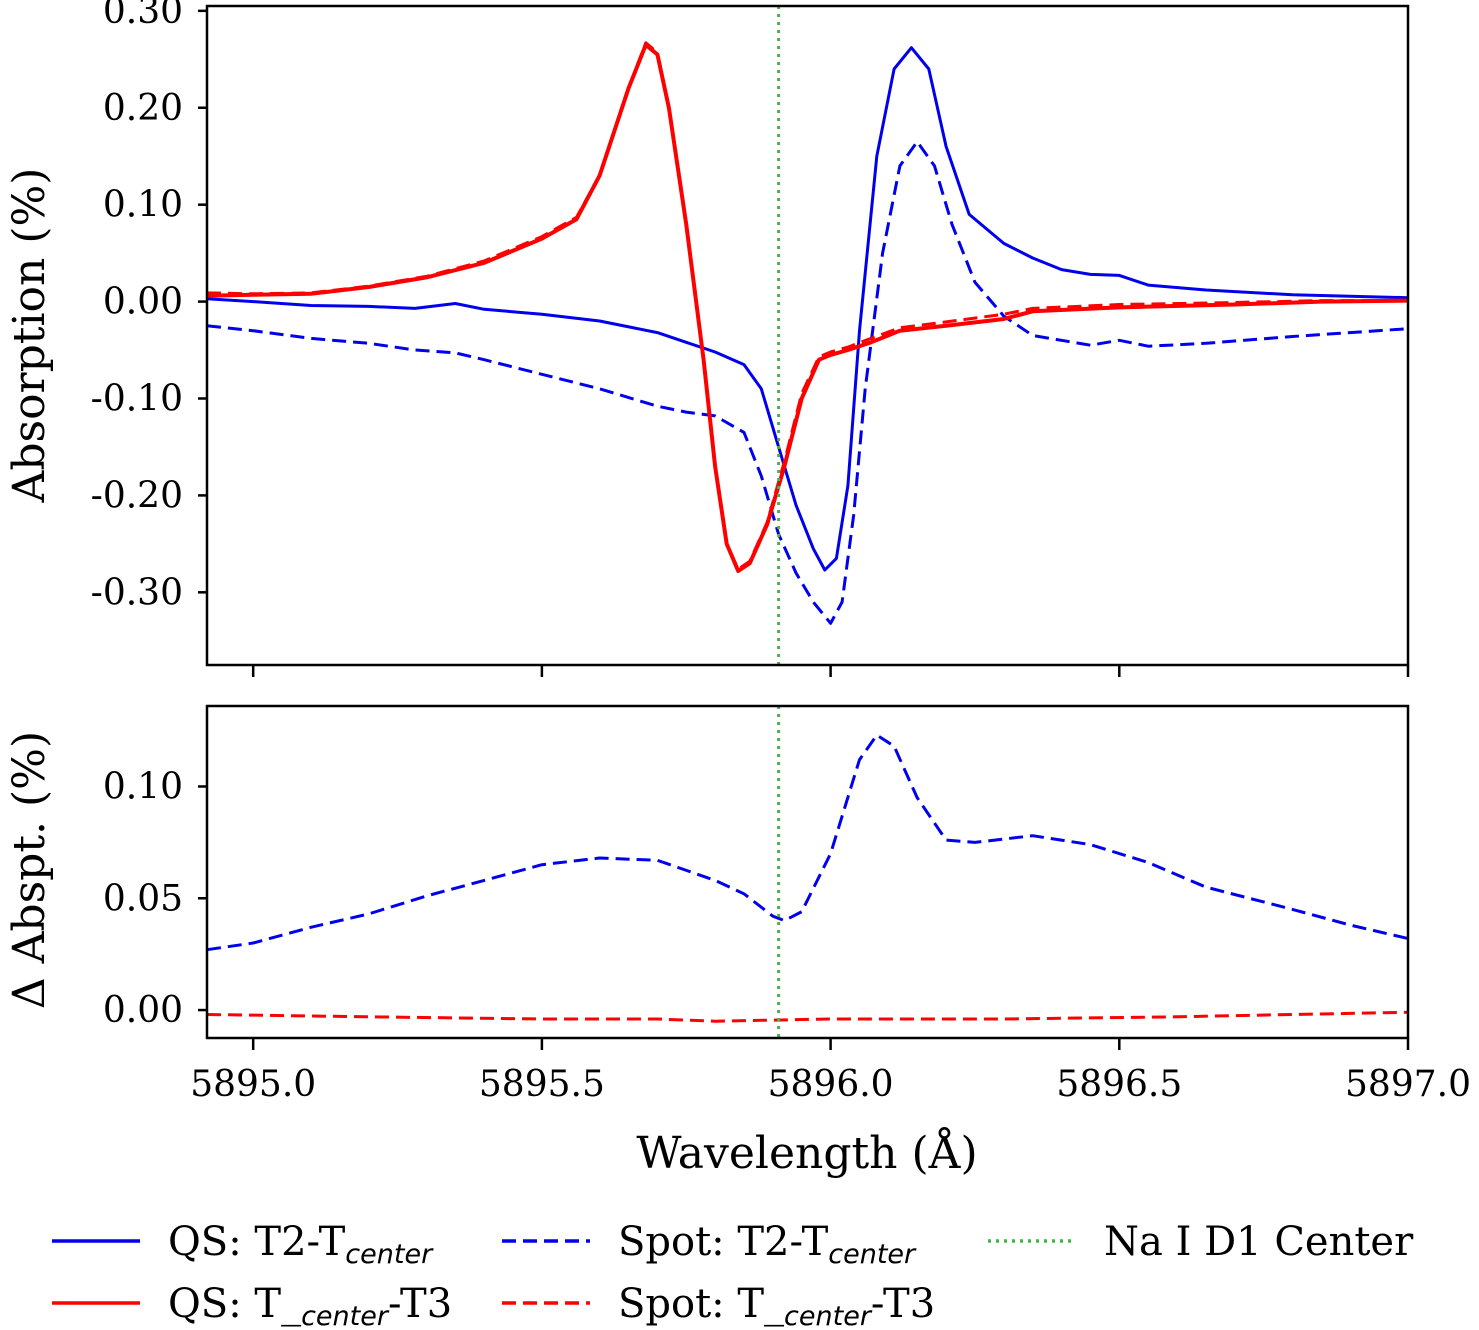  I want to click on legend-item-0: QS: T2-Tcenter, so click(243, 1244).